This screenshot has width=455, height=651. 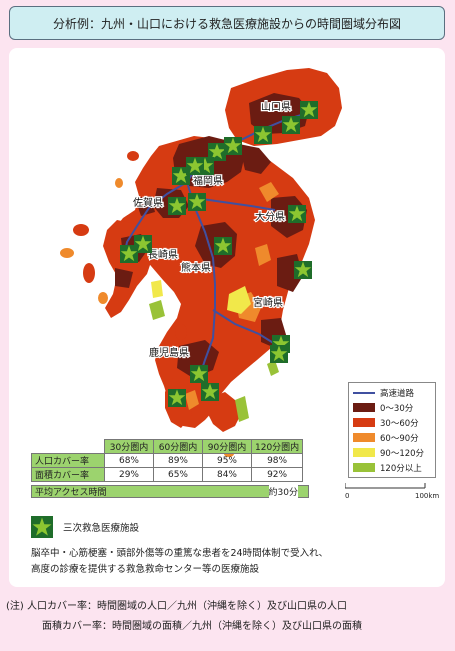 What do you see at coordinates (227, 446) in the screenshot?
I see `table-col-header: 90分圏内` at bounding box center [227, 446].